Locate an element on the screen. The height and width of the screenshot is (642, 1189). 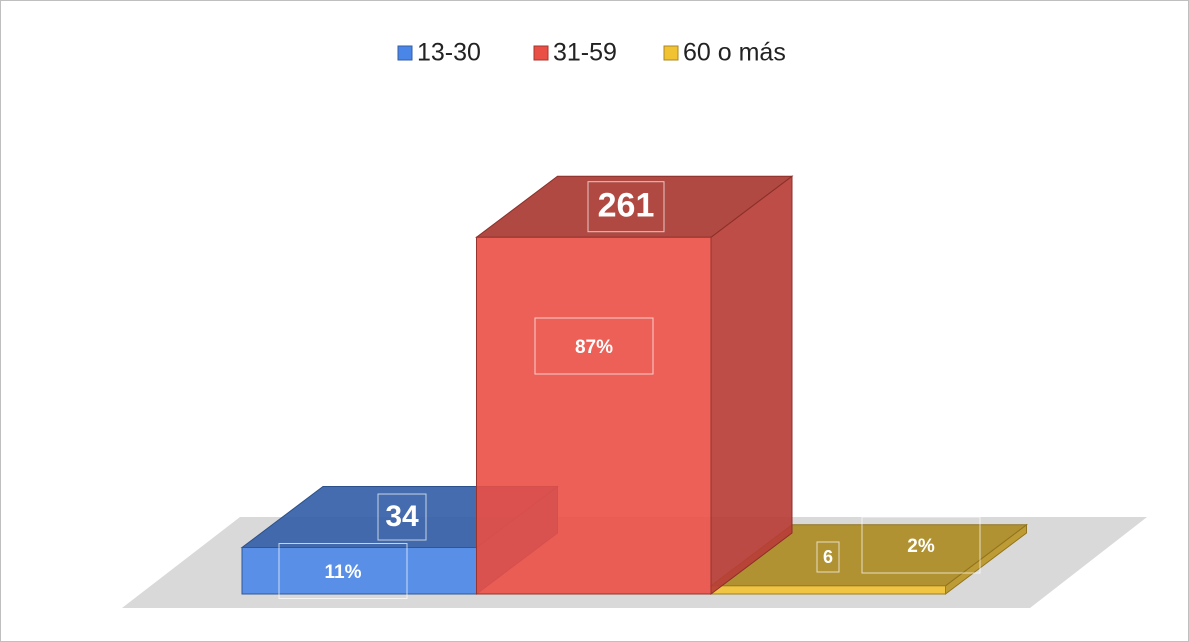
percent-label: 87% is located at coordinates (594, 347).